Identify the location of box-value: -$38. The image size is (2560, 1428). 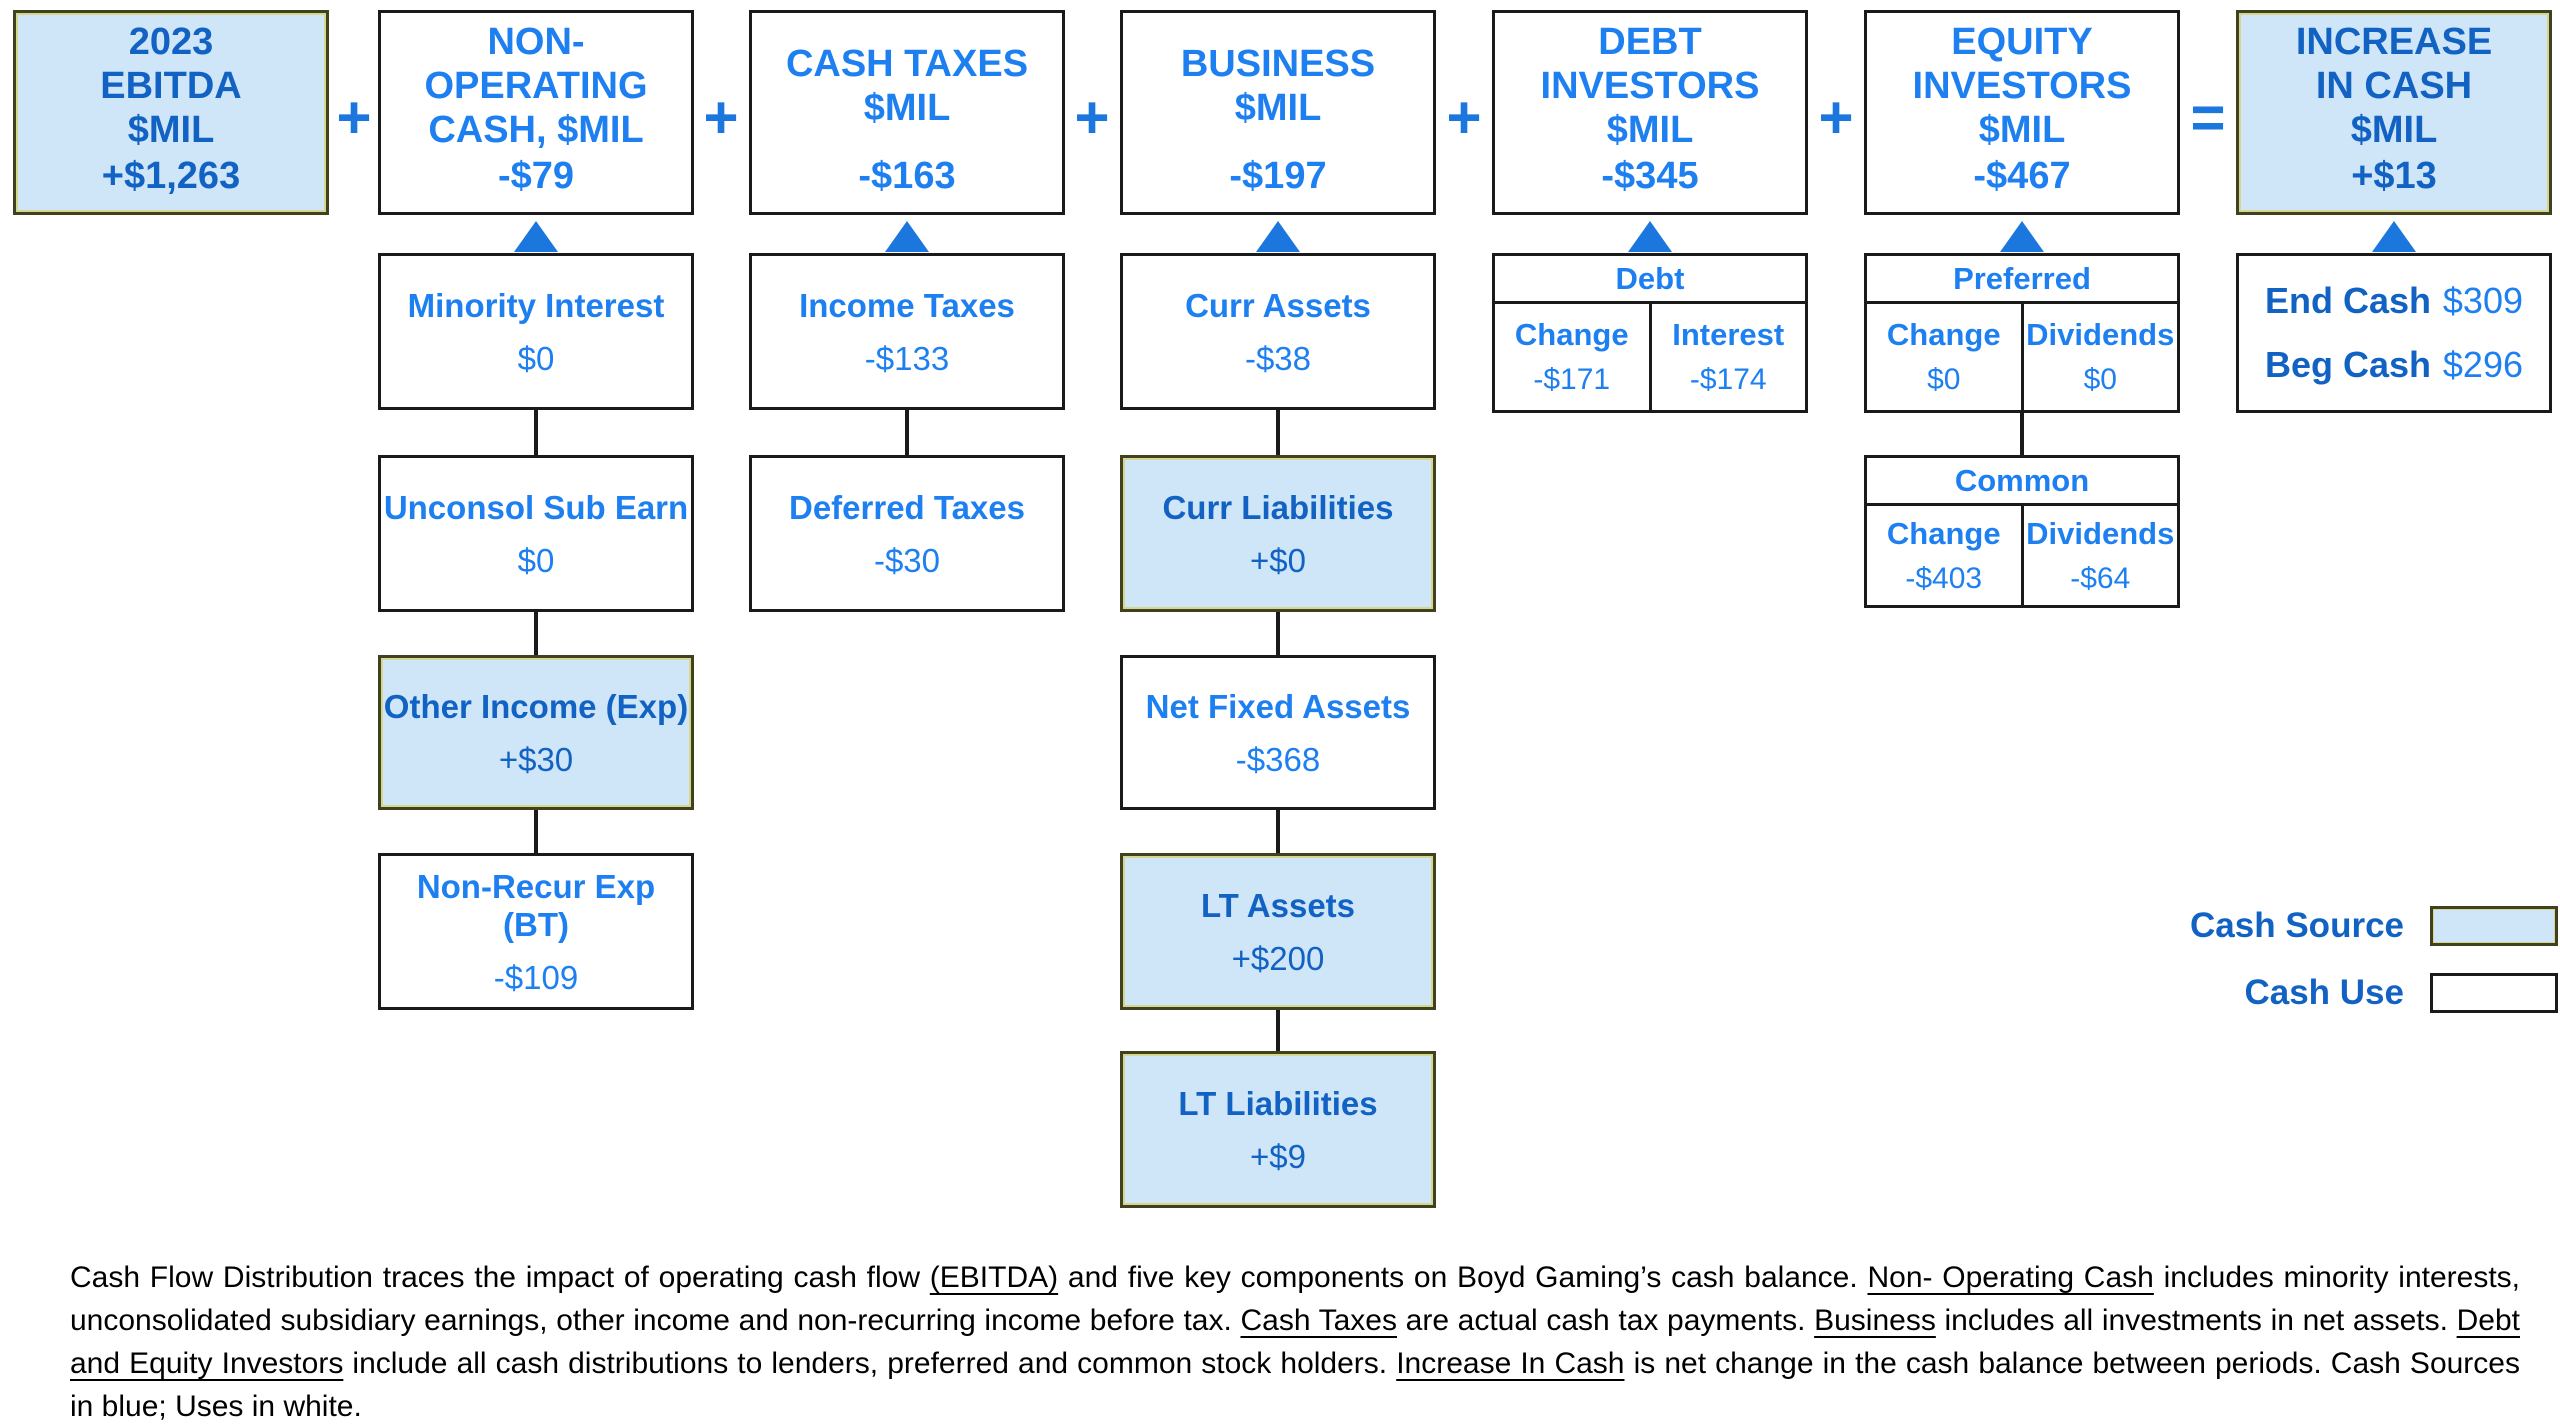
(1278, 358).